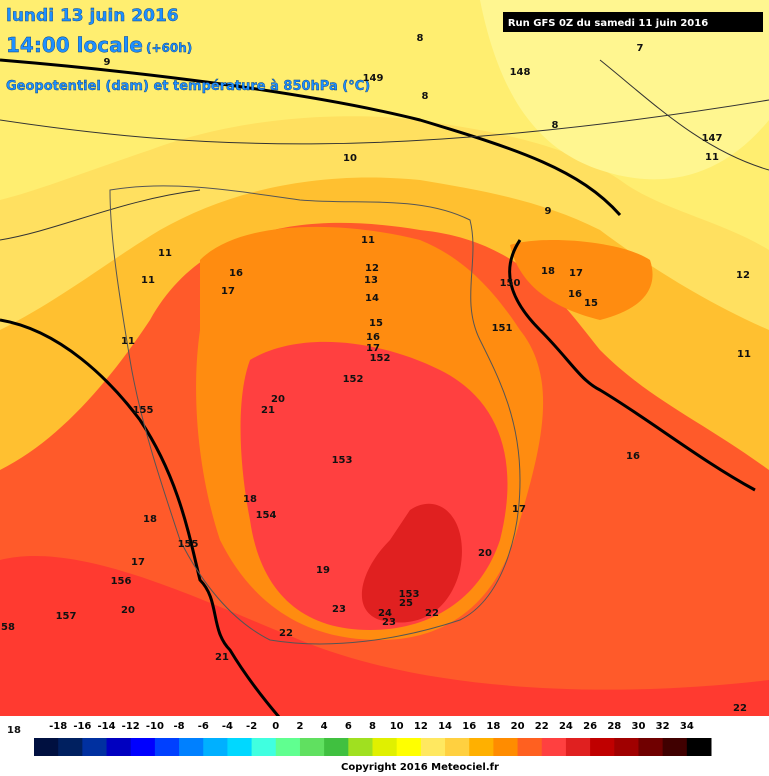  Describe the element at coordinates (542, 726) in the screenshot. I see `legend-tick-label: 22` at that location.